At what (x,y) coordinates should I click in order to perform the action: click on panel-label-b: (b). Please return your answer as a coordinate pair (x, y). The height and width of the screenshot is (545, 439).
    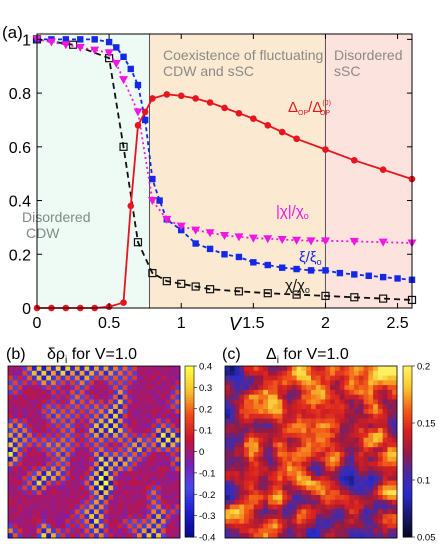
    Looking at the image, I should click on (16, 354).